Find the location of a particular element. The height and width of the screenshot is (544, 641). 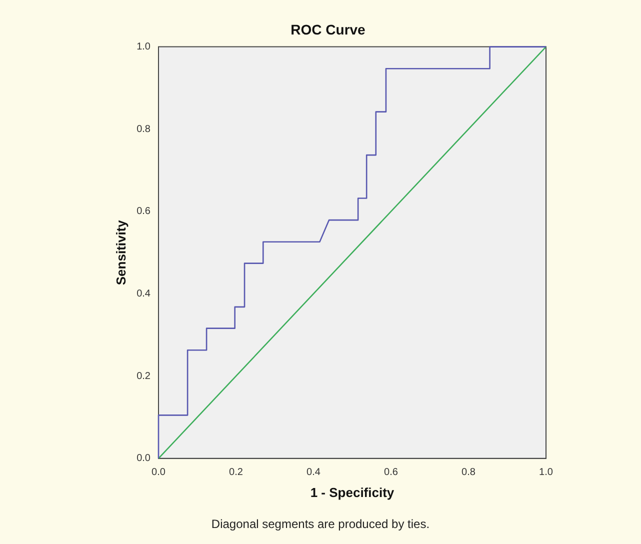

x-tick-label: 0.4 is located at coordinates (313, 472).